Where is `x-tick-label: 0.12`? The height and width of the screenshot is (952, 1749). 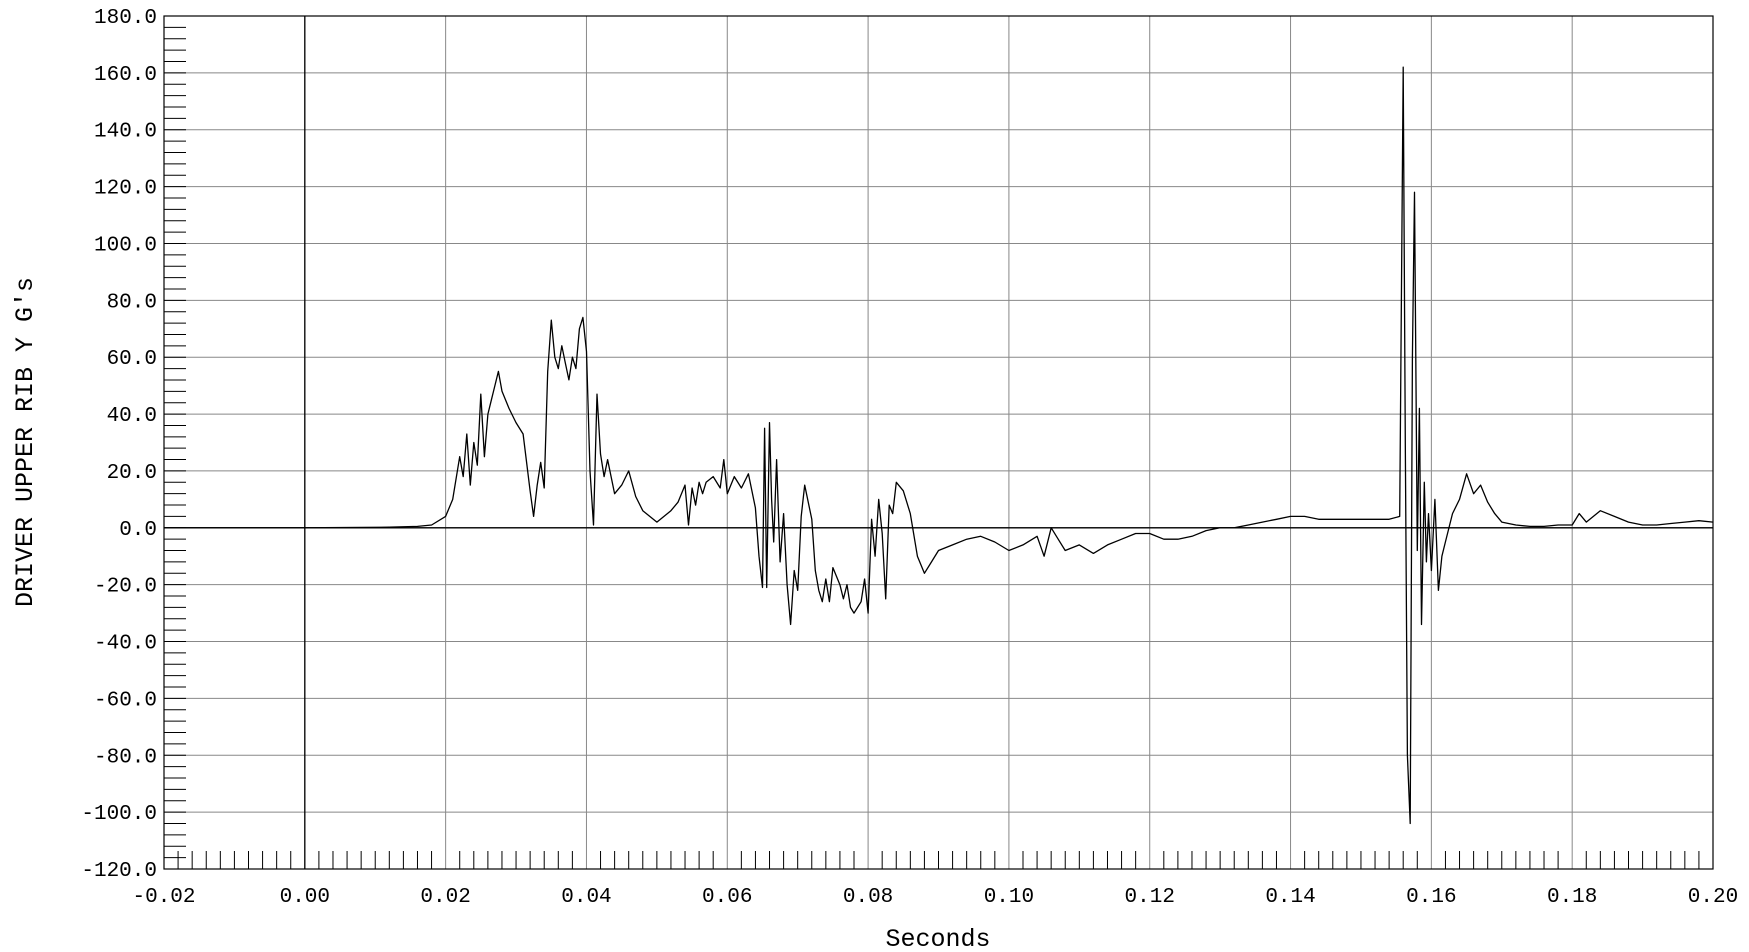
x-tick-label: 0.12 is located at coordinates (1150, 897).